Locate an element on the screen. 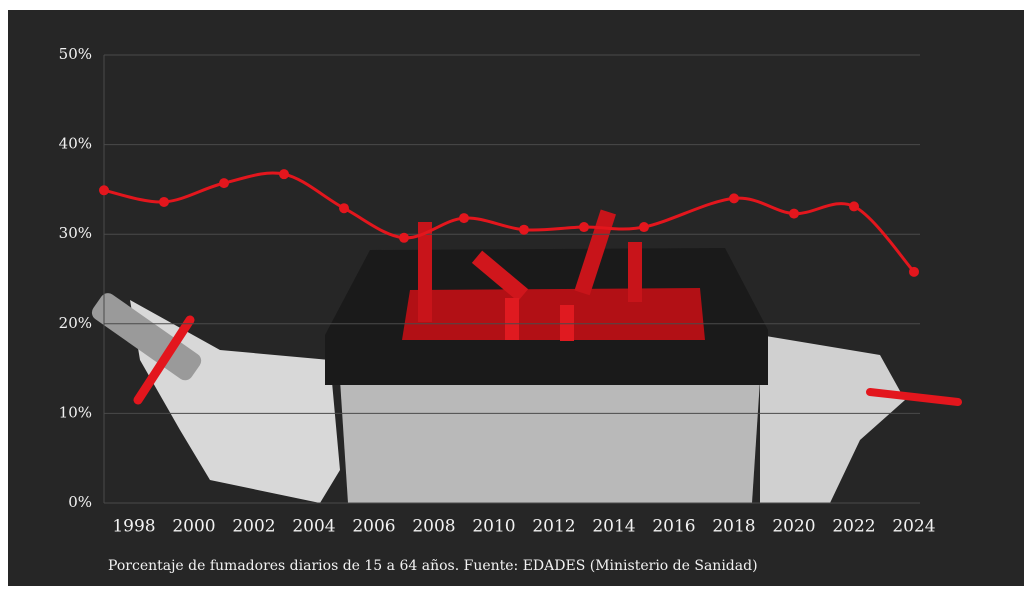  x-tick-label: 2006 is located at coordinates (373, 527).